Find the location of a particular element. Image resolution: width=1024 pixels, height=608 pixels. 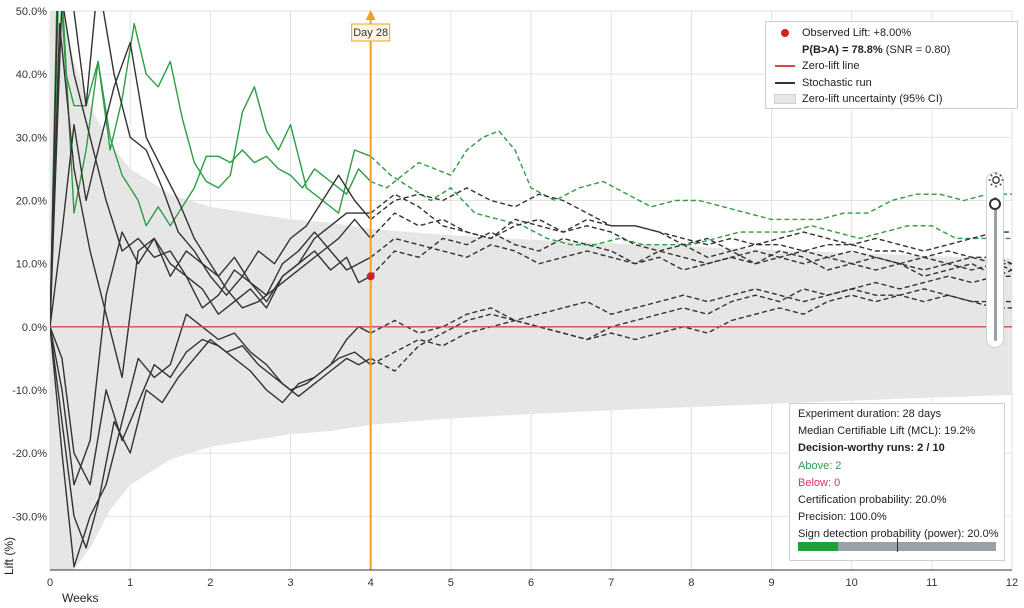

legend-observed-label: Observed Lift: +8.00% is located at coordinates (857, 33).